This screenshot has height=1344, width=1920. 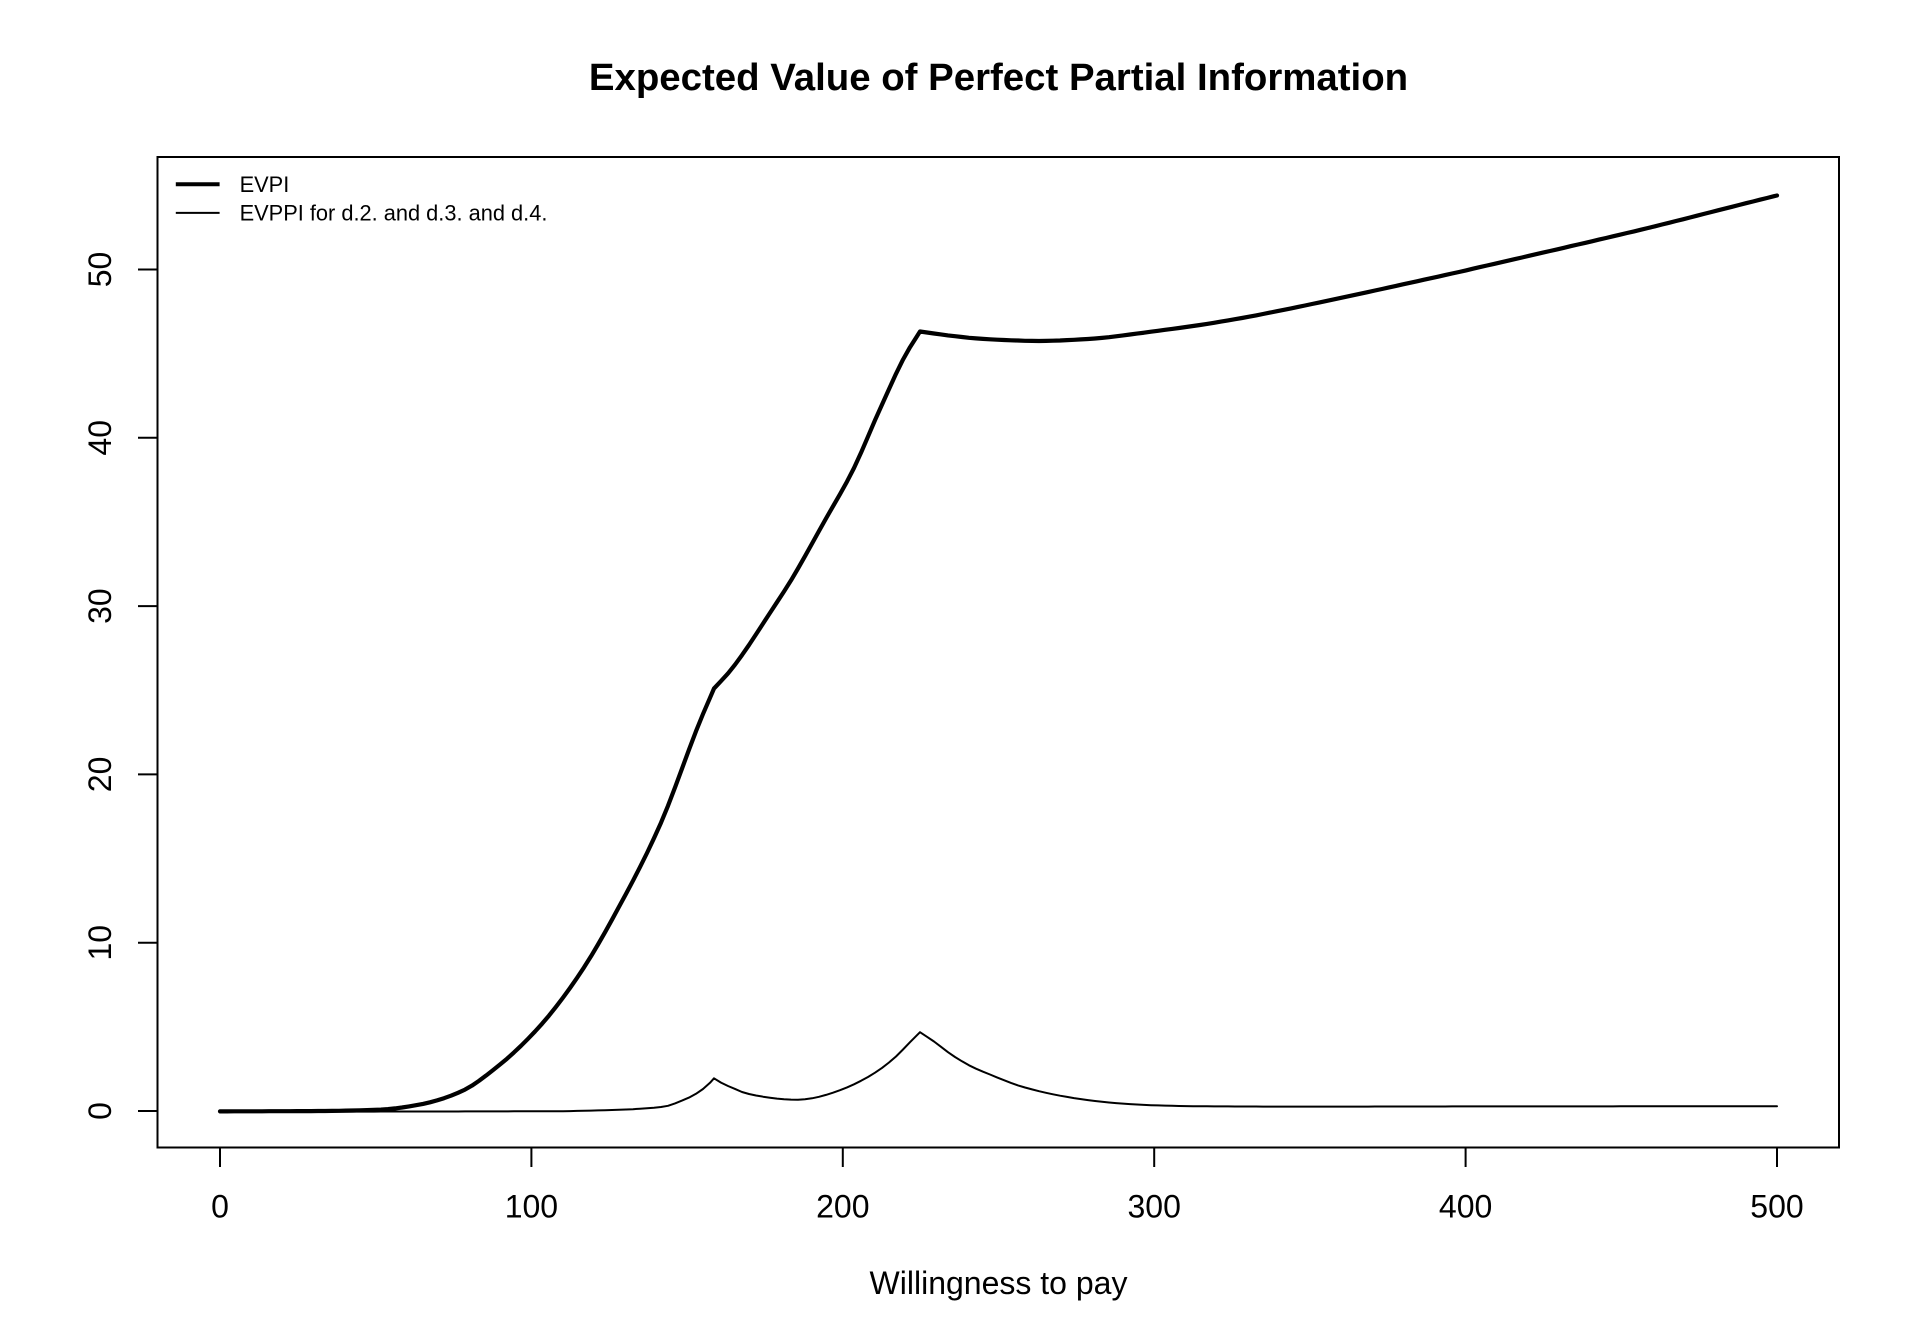 What do you see at coordinates (999, 1283) in the screenshot?
I see `svg-text: Willingness to pay` at bounding box center [999, 1283].